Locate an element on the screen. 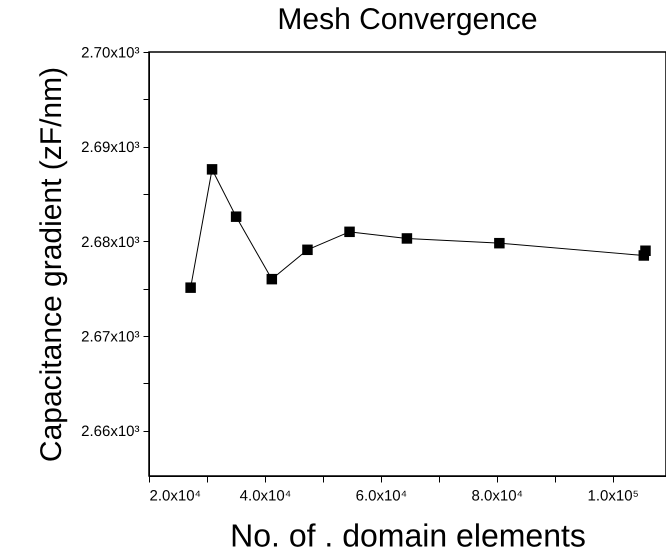 The width and height of the screenshot is (666, 559). y-tick-label: 2.66x10³ is located at coordinates (110, 431).